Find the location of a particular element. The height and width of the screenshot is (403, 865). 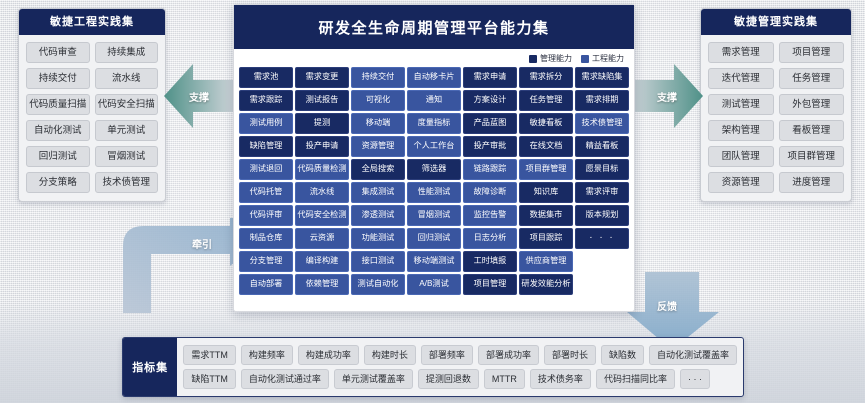

capability-tile: 工时填报 is located at coordinates (490, 261).